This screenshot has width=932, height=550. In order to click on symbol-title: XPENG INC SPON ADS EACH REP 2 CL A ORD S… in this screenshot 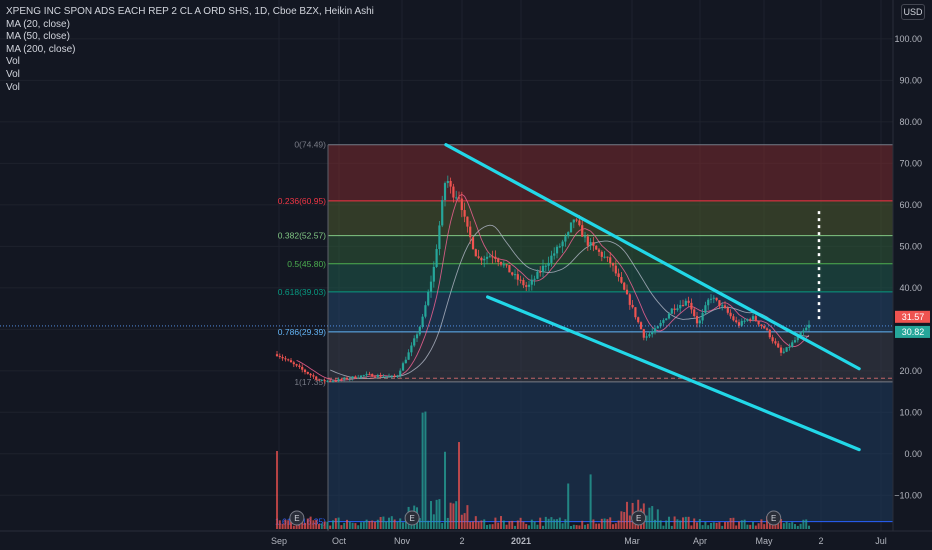, I will do `click(190, 11)`.